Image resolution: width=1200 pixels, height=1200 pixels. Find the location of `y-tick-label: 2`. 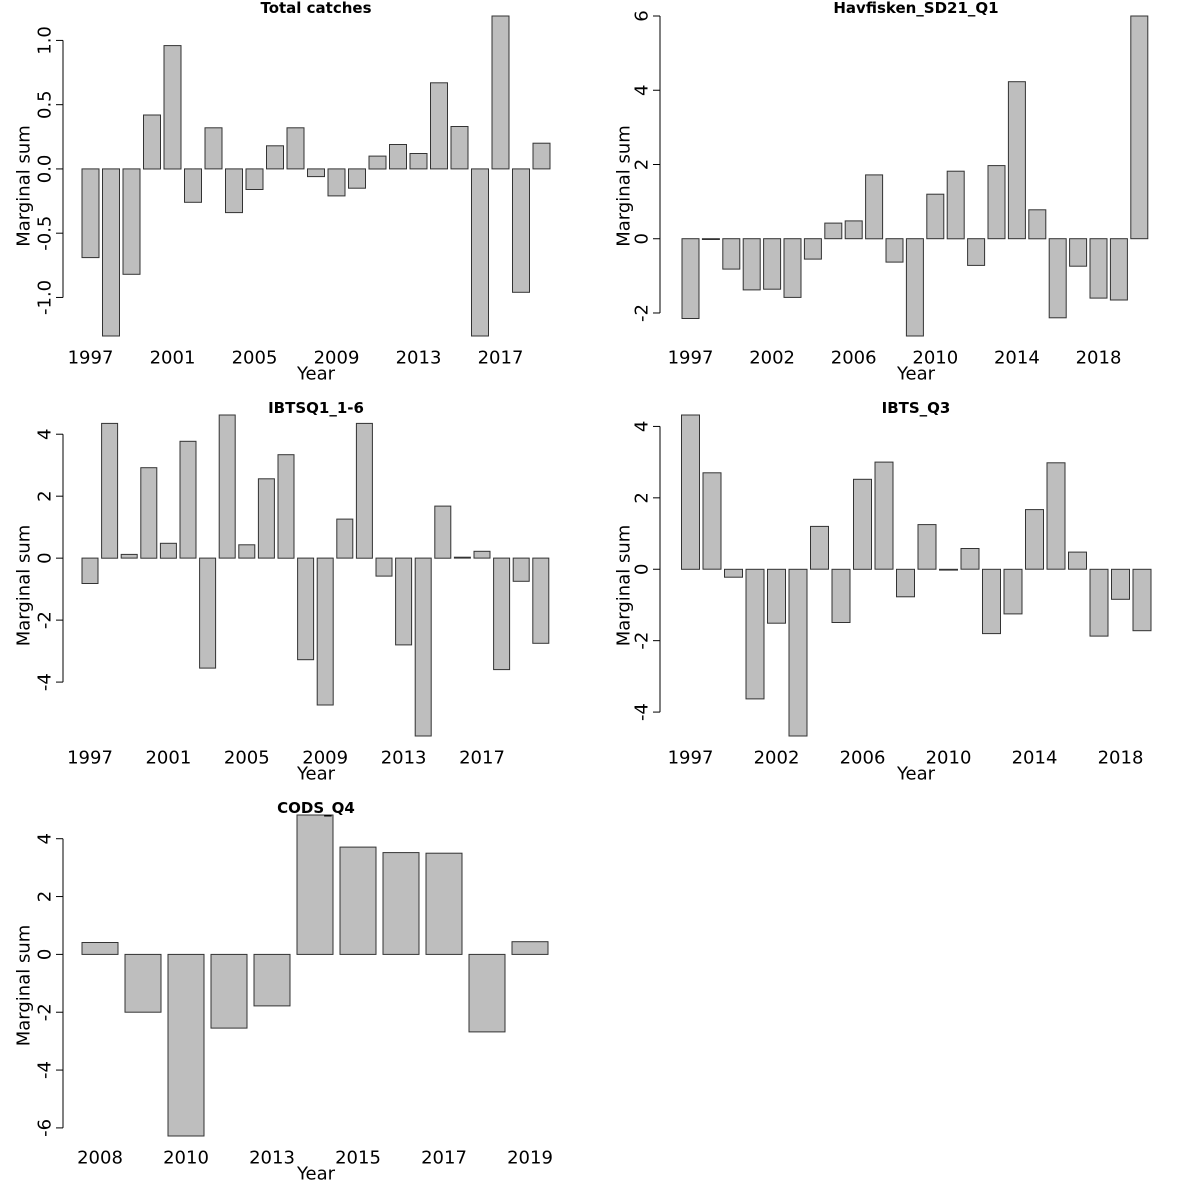

y-tick-label: 2 is located at coordinates (45, 896).